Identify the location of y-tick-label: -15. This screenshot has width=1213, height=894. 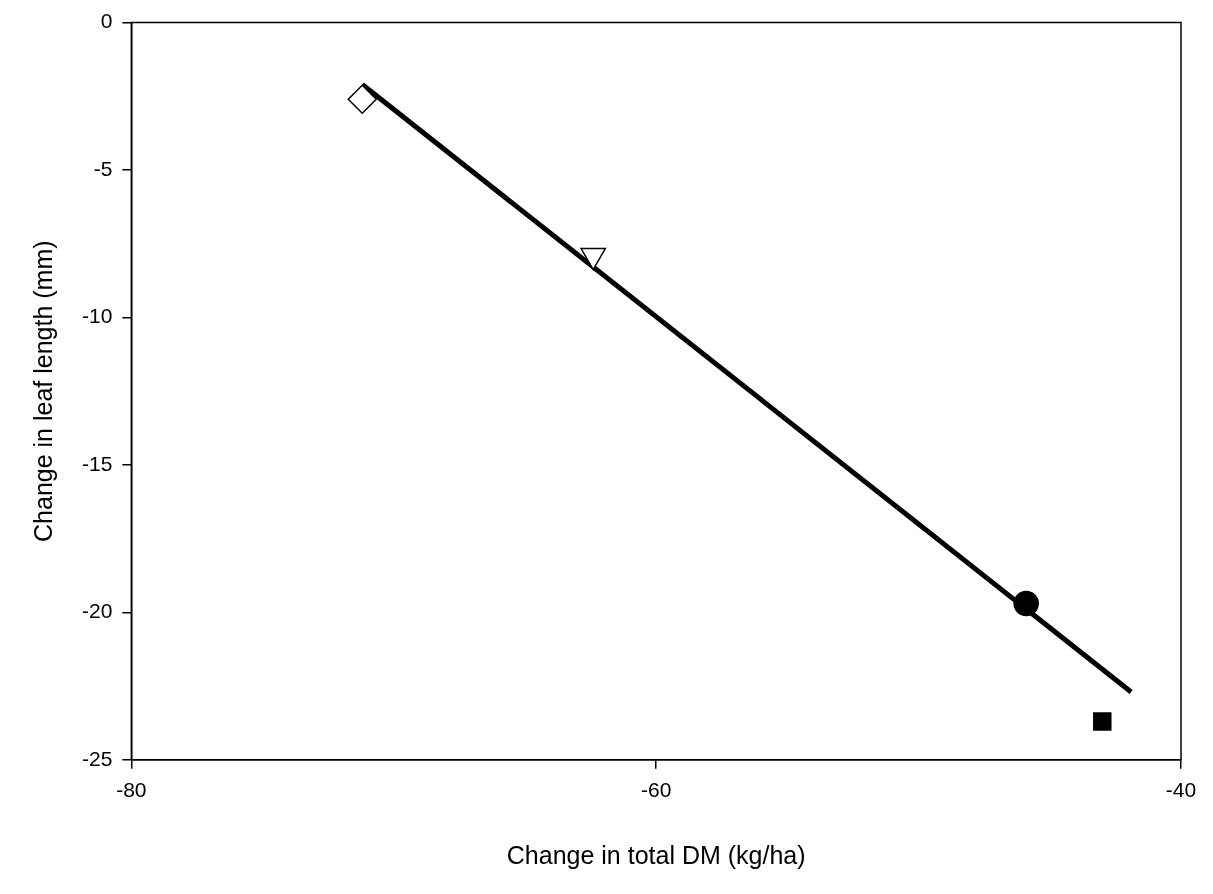
(97, 463).